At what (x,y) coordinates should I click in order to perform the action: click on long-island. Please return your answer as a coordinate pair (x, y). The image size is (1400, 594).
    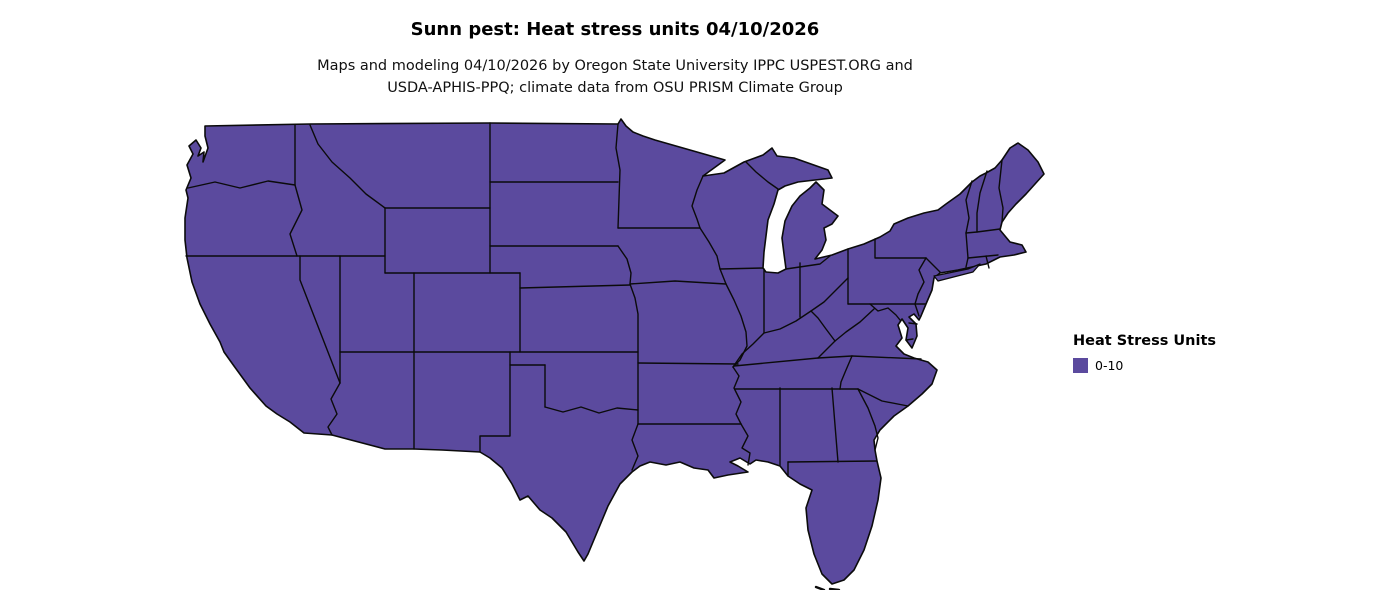
    Looking at the image, I should click on (957, 272).